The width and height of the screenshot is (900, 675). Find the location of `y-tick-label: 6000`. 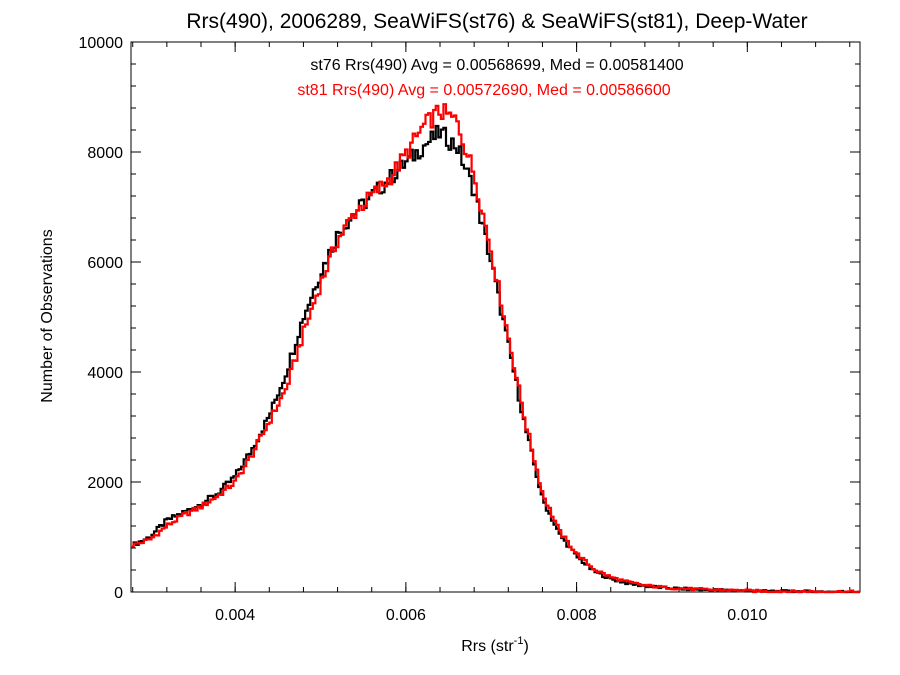

y-tick-label: 6000 is located at coordinates (105, 263).